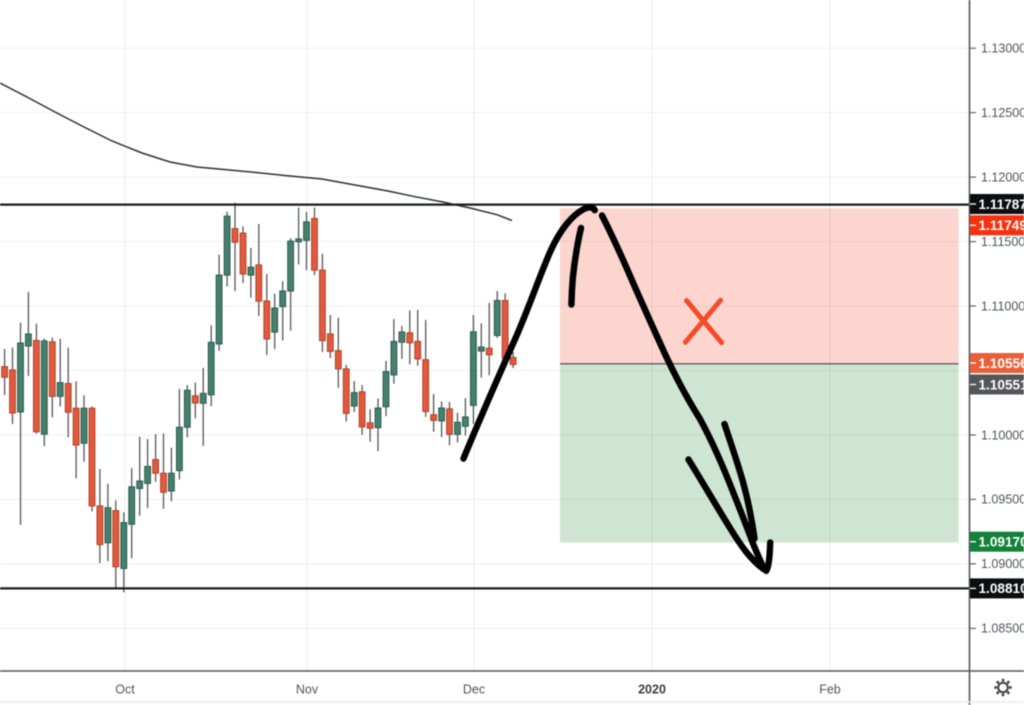 The image size is (1024, 705). I want to click on svg-text: 1.08810, so click(1001, 588).